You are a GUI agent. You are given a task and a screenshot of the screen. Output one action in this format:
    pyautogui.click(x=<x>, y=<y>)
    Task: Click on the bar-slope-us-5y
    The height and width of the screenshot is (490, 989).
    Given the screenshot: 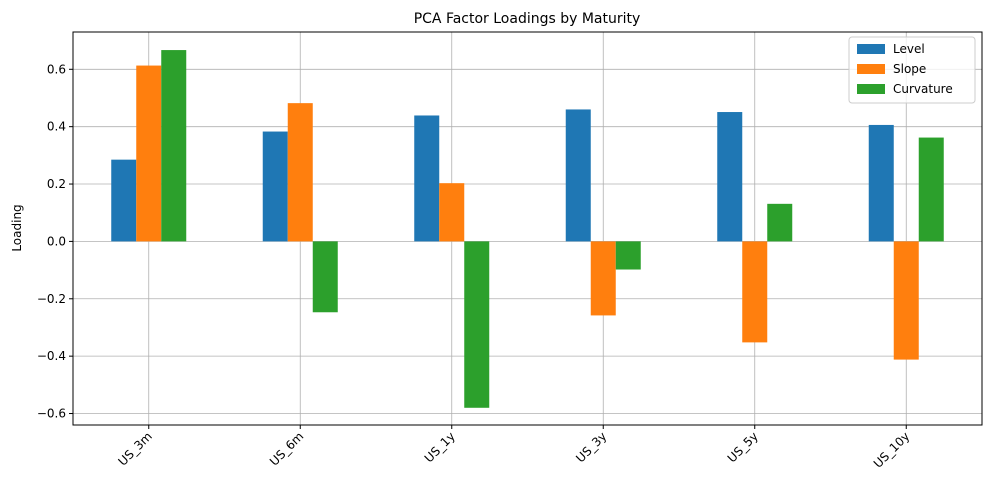 What is the action you would take?
    pyautogui.click(x=755, y=292)
    